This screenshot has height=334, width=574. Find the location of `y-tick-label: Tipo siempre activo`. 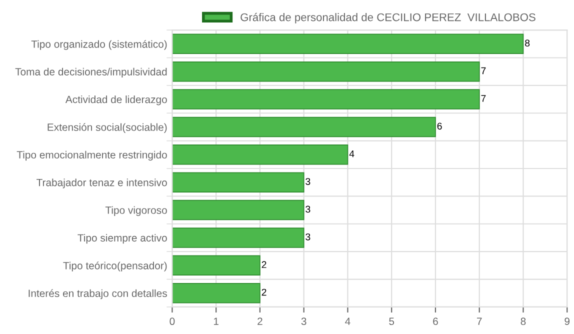

y-tick-label: Tipo siempre activo is located at coordinates (122, 239).